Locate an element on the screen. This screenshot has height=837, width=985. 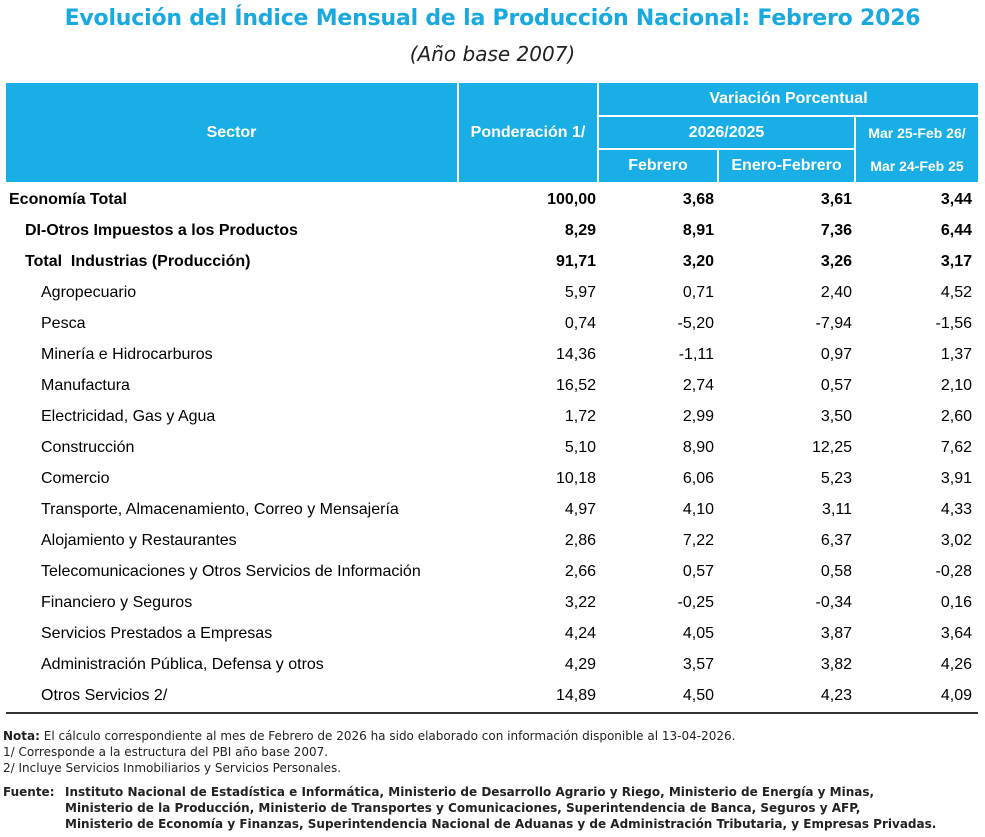
row-anual: 4,09 is located at coordinates (956, 695).